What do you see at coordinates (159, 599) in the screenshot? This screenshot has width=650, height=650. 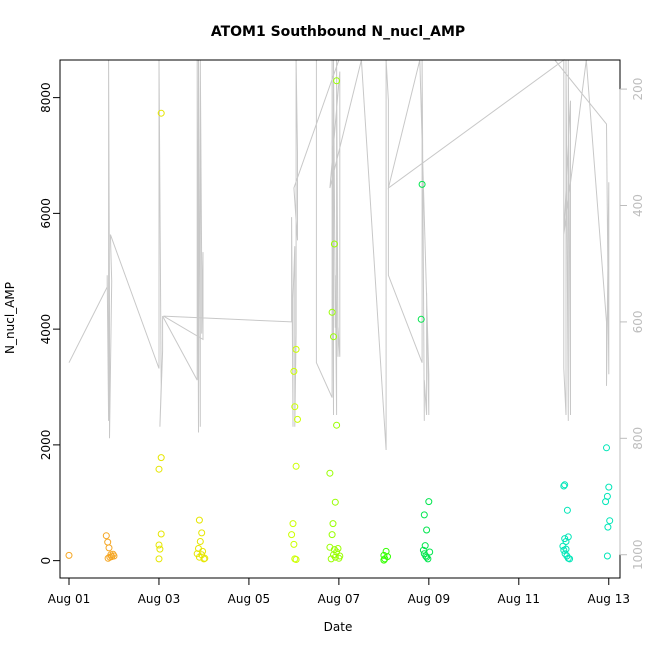 I see `x-tick-label: Aug 03` at bounding box center [159, 599].